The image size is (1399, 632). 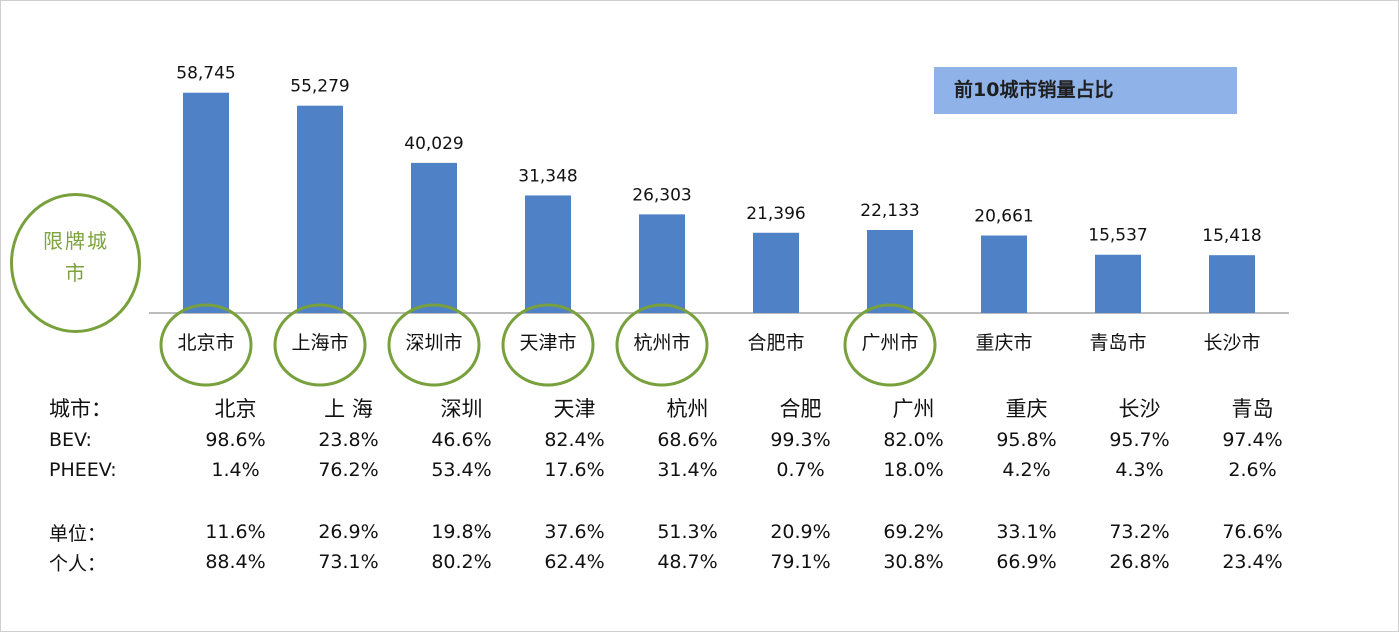 What do you see at coordinates (1003, 217) in the screenshot?
I see `data-label-7: 20,661` at bounding box center [1003, 217].